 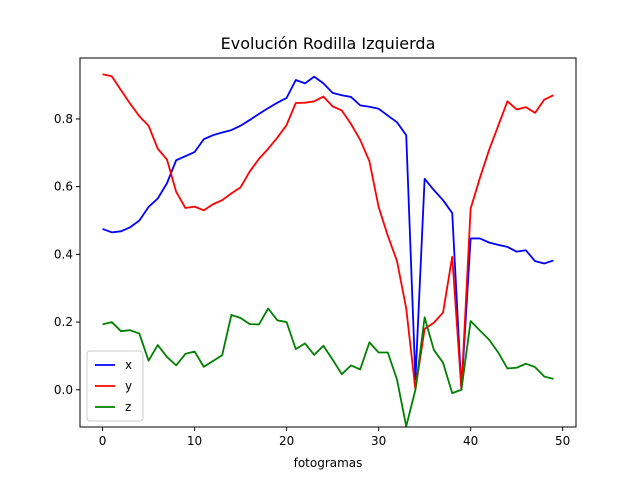 What do you see at coordinates (128, 386) in the screenshot?
I see `legend-label-y: y` at bounding box center [128, 386].